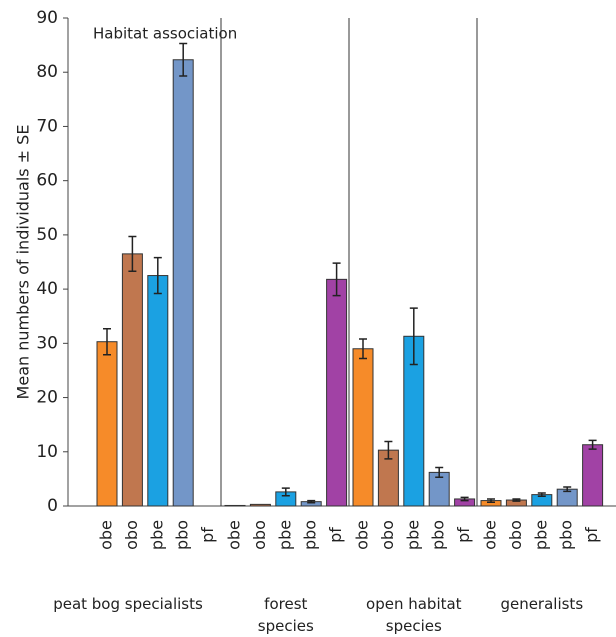 This screenshot has width=616, height=637. What do you see at coordinates (47, 181) in the screenshot?
I see `y-tick-label: 60` at bounding box center [47, 181].